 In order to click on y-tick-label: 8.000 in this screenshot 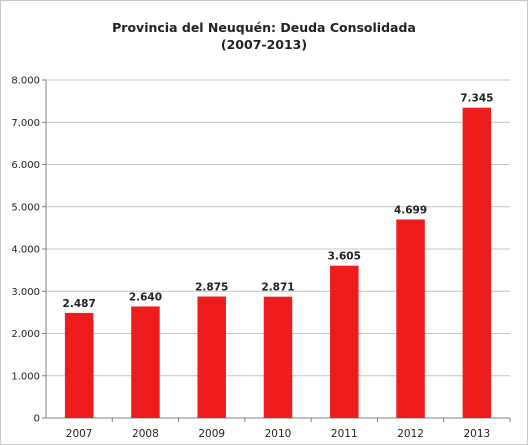, I will do `click(25, 81)`.